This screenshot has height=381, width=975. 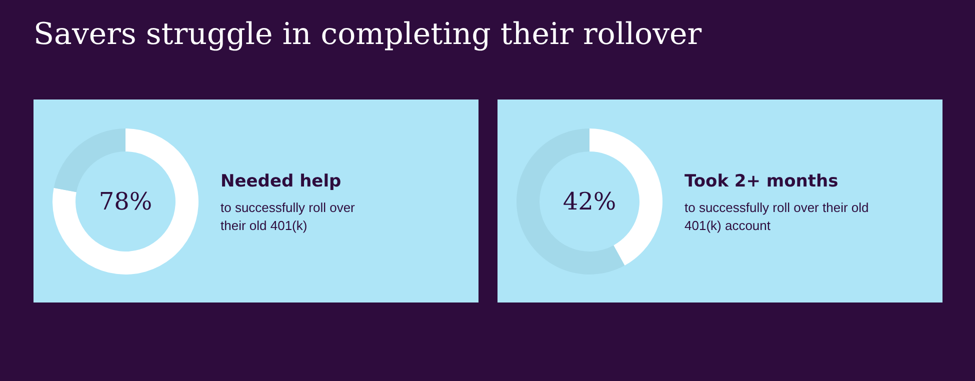 What do you see at coordinates (776, 216) in the screenshot?
I see `text: to successfully roll over their old 401(k) account` at bounding box center [776, 216].